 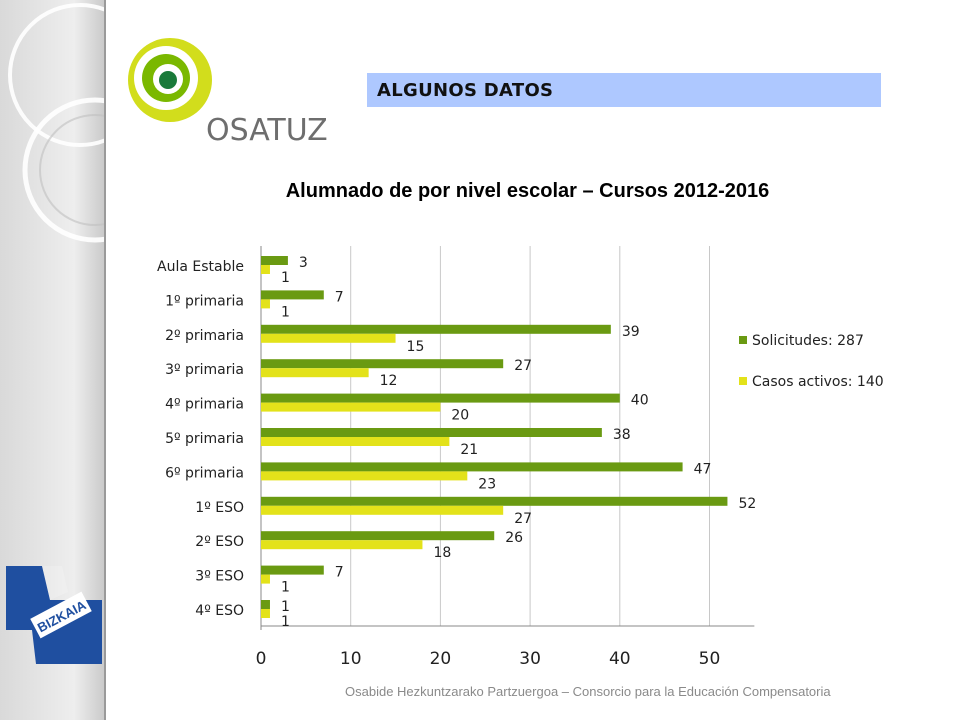 I want to click on data-label-solicitudes: 1, so click(x=285, y=607).